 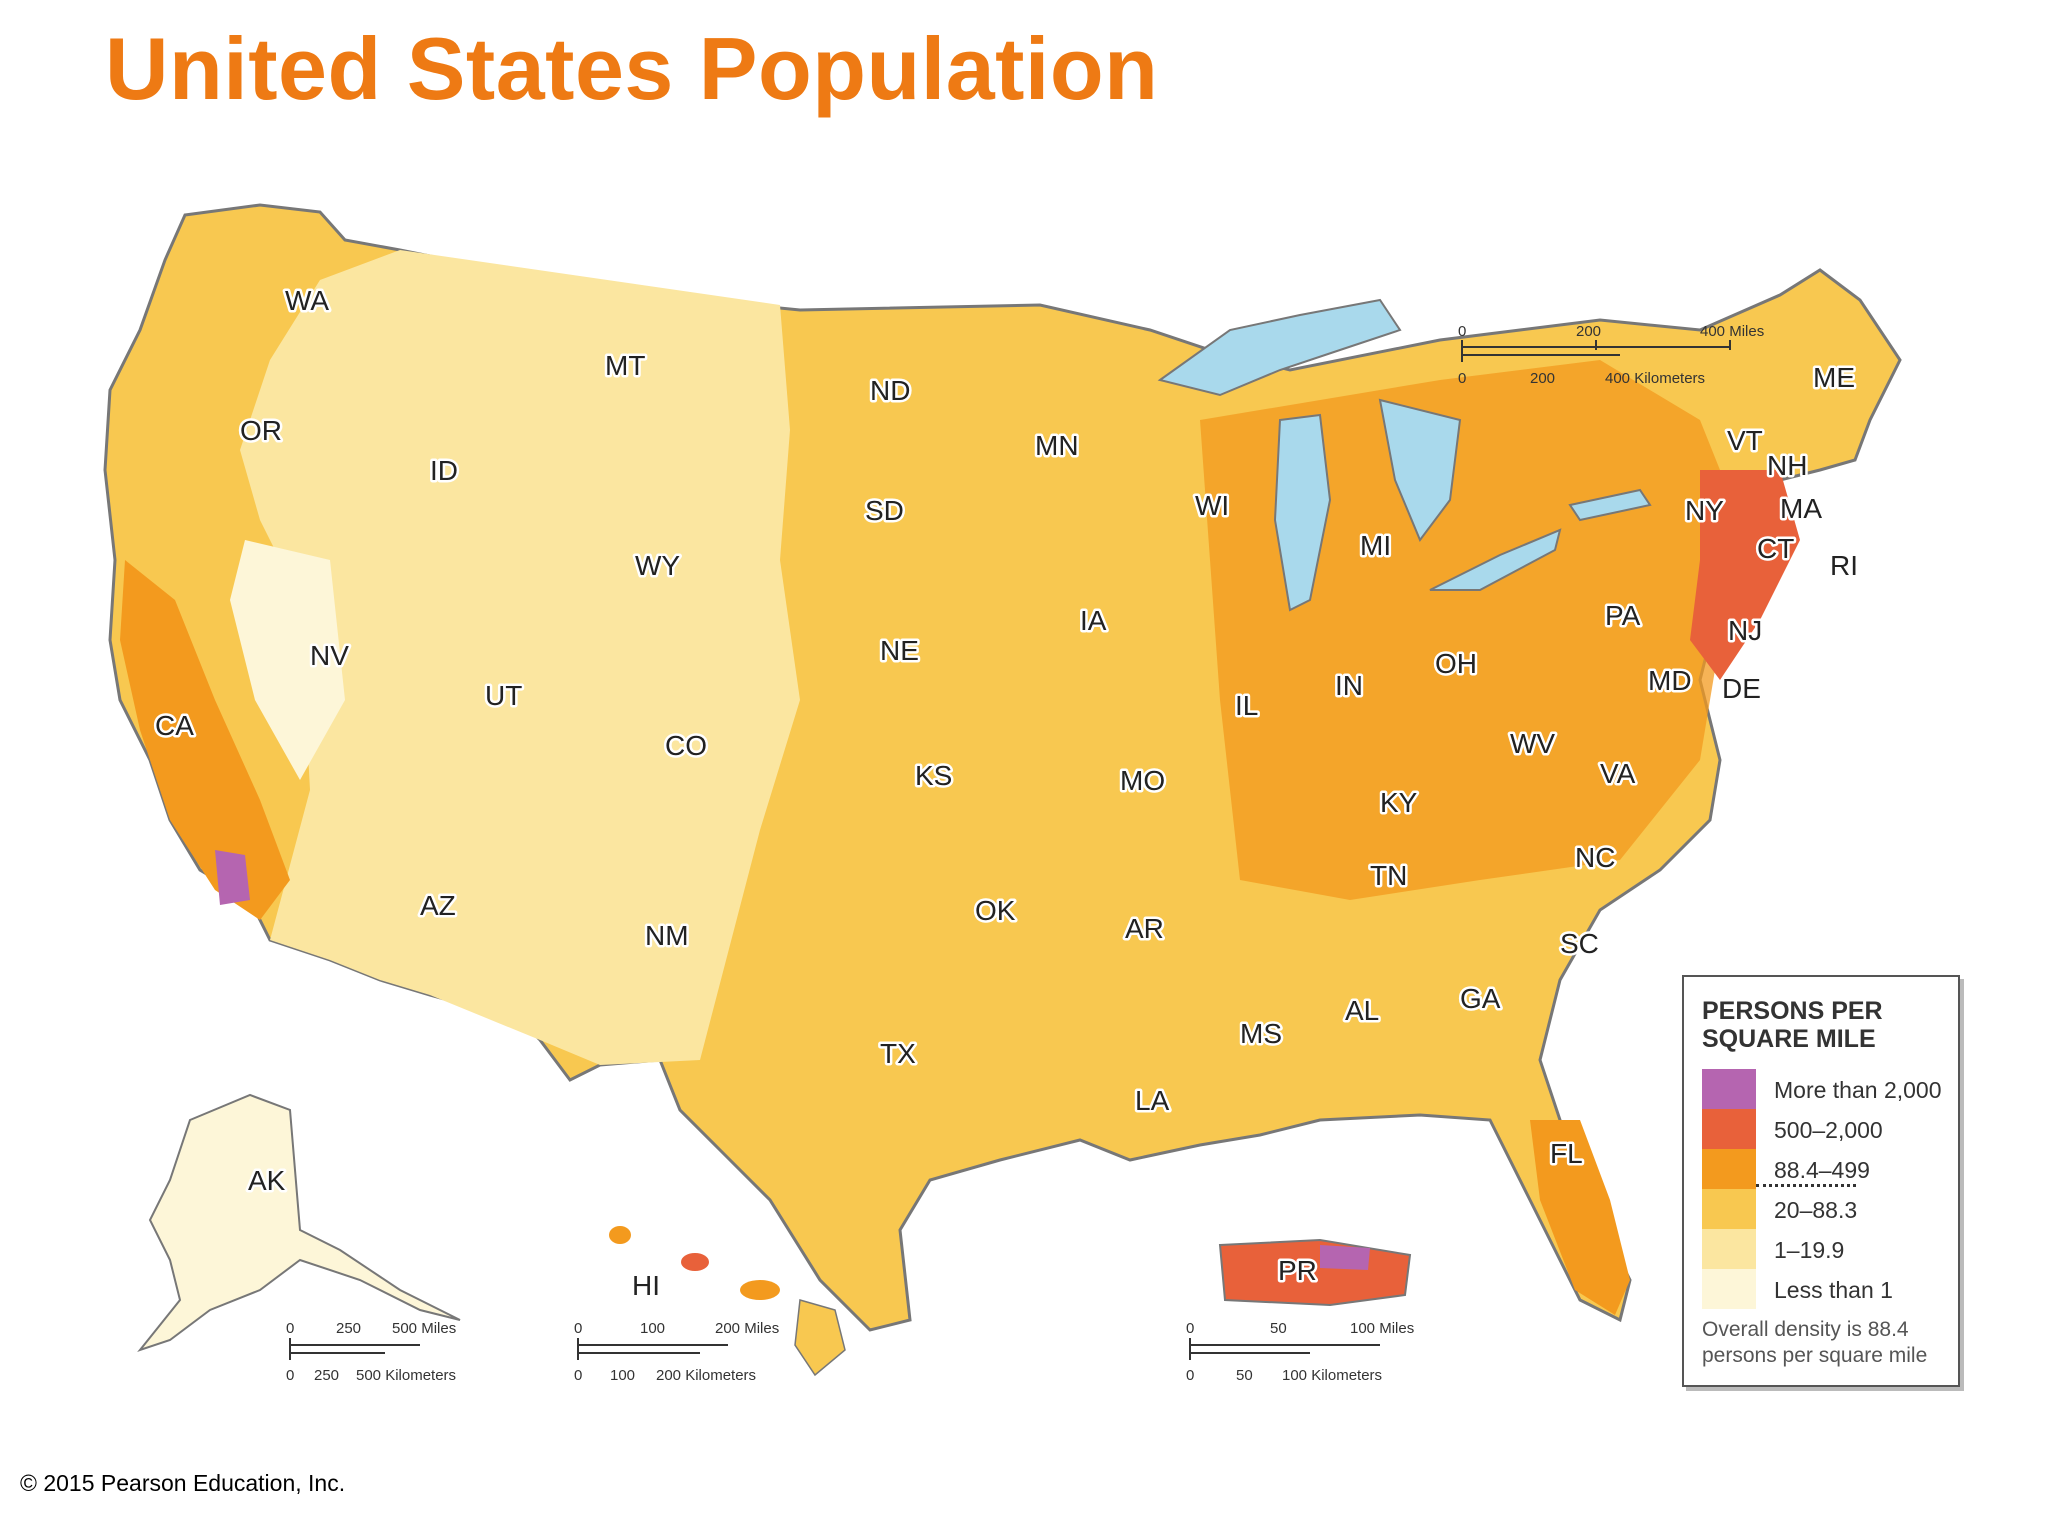 What do you see at coordinates (933, 775) in the screenshot?
I see `state-label-ks: KS` at bounding box center [933, 775].